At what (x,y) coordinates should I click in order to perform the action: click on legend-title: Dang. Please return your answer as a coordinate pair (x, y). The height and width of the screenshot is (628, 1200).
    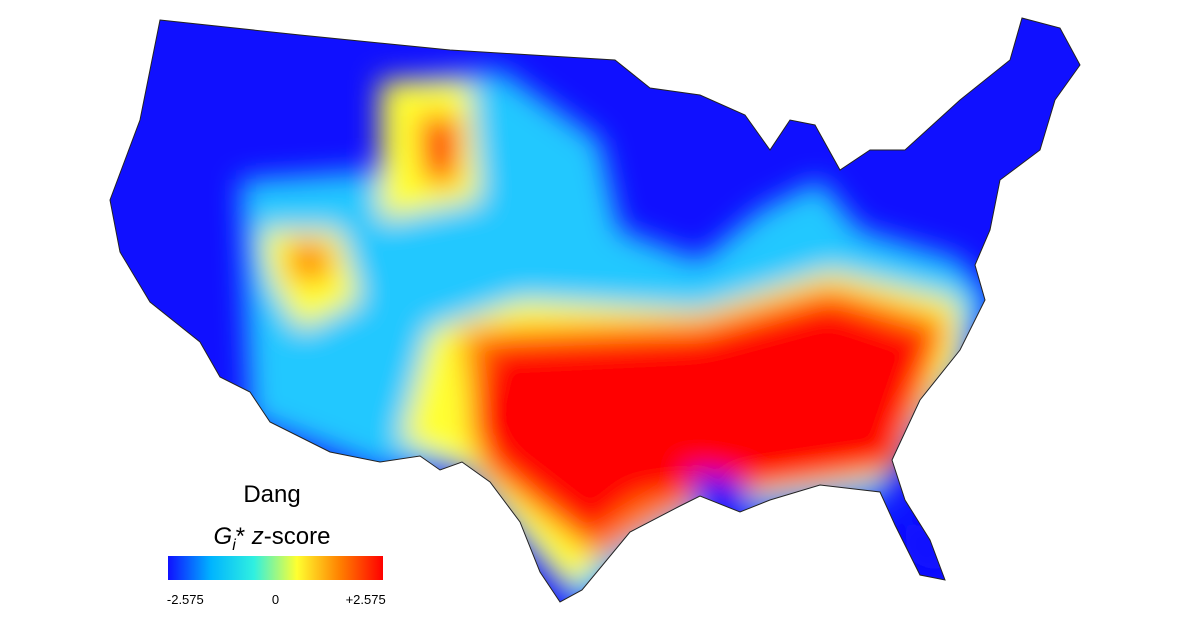
    Looking at the image, I should click on (271, 494).